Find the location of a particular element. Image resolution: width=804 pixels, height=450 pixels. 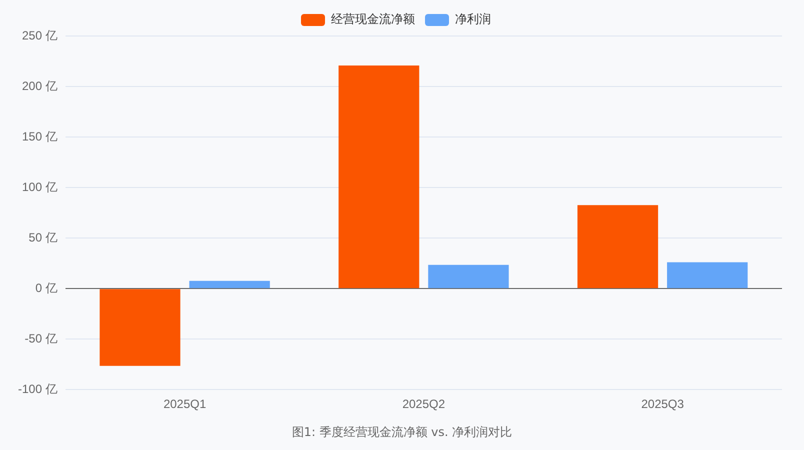

y-tick-label: 50 亿 is located at coordinates (43, 237).